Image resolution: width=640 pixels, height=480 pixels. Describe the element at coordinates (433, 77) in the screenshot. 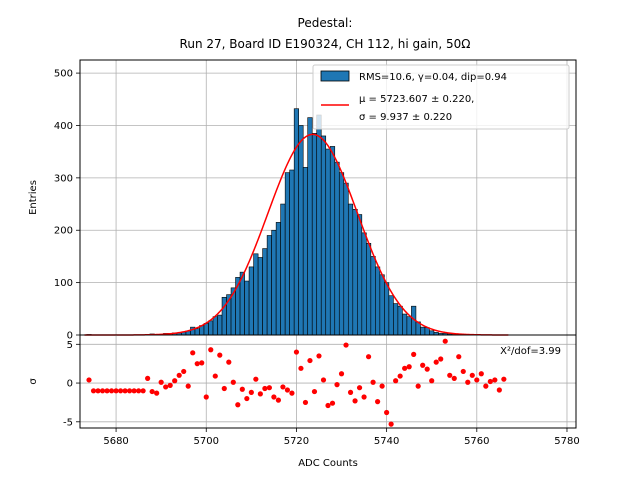

I see `legend-histogram-label: RMS=10.6, γ=0.04, dip=0.94` at that location.